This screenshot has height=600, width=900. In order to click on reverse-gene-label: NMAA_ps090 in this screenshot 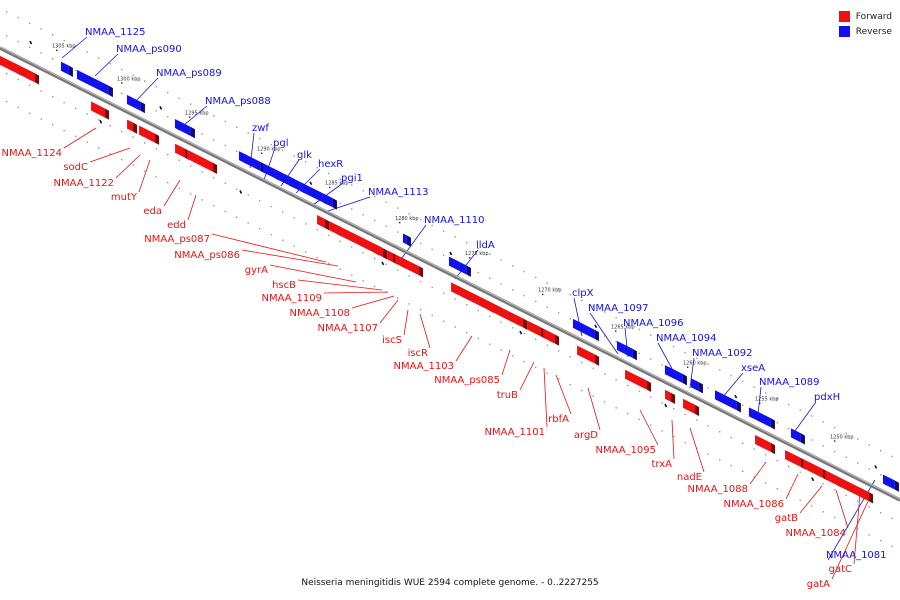, I will do `click(149, 49)`.